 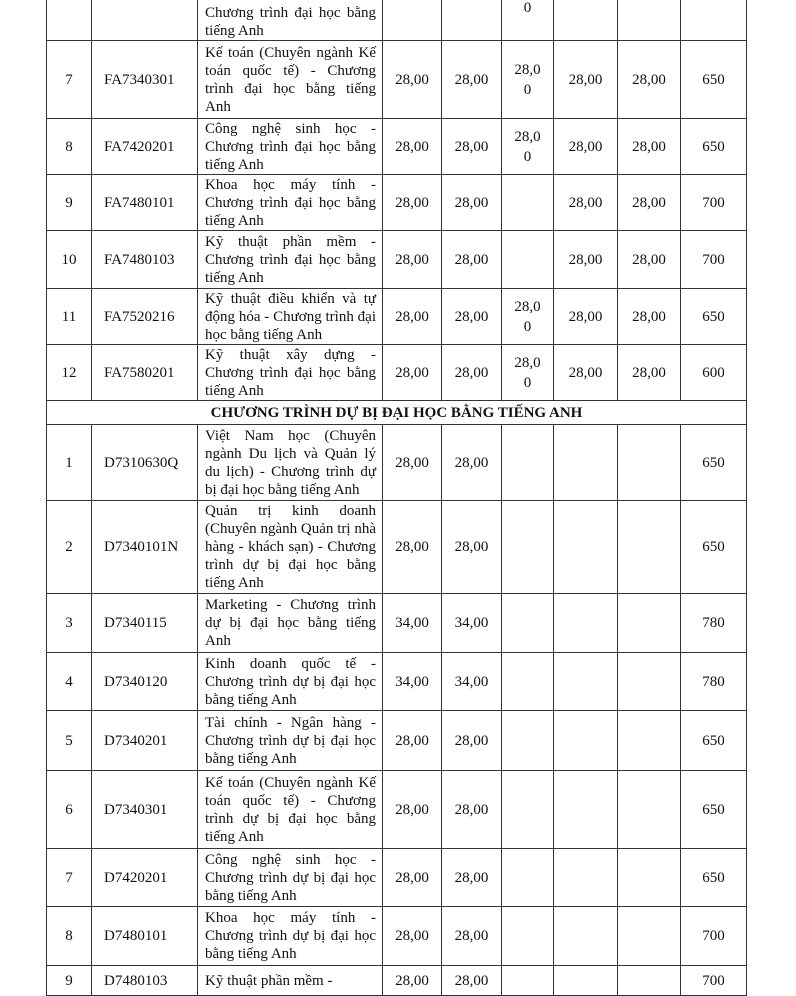 What do you see at coordinates (69, 316) in the screenshot?
I see `stt-cell: 11` at bounding box center [69, 316].